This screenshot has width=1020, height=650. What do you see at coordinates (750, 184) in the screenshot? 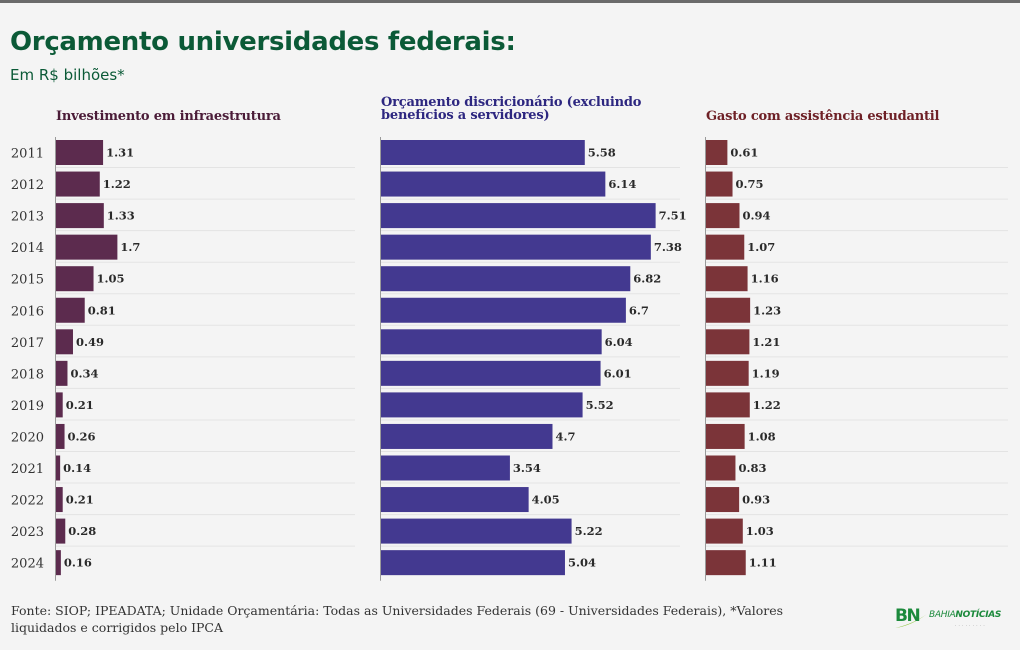
I see `value-label-2012: 0.75` at bounding box center [750, 184].